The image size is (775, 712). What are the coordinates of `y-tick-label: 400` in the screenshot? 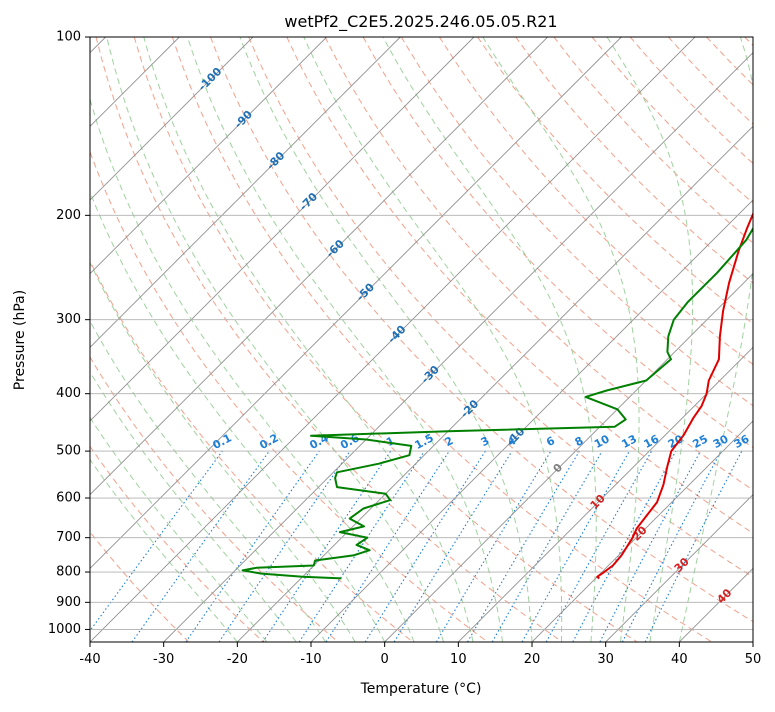 It's located at (68, 393).